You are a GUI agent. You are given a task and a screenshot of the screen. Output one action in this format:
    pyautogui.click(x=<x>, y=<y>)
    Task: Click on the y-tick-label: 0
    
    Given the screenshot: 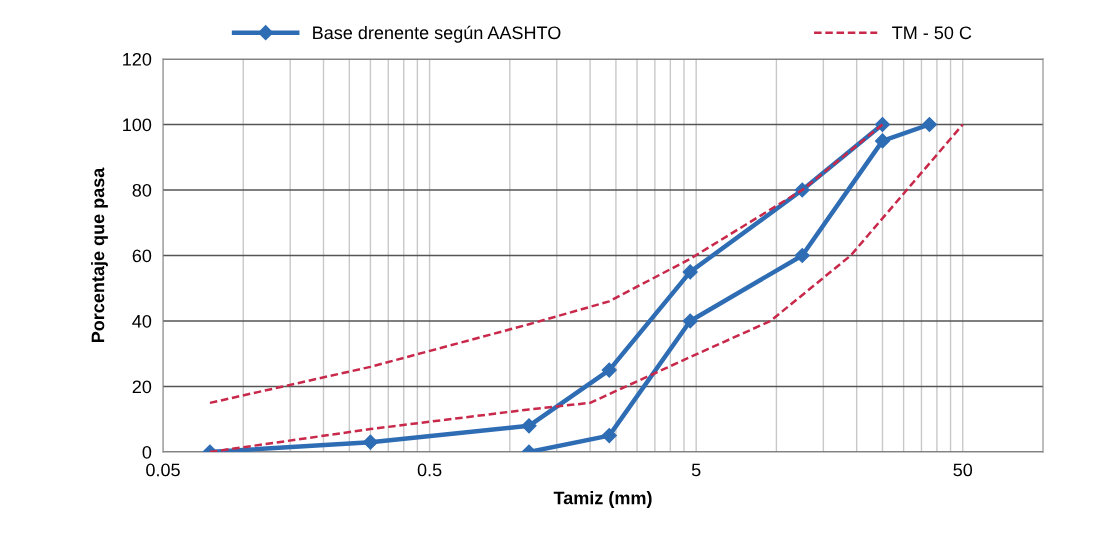 What is the action you would take?
    pyautogui.click(x=147, y=452)
    